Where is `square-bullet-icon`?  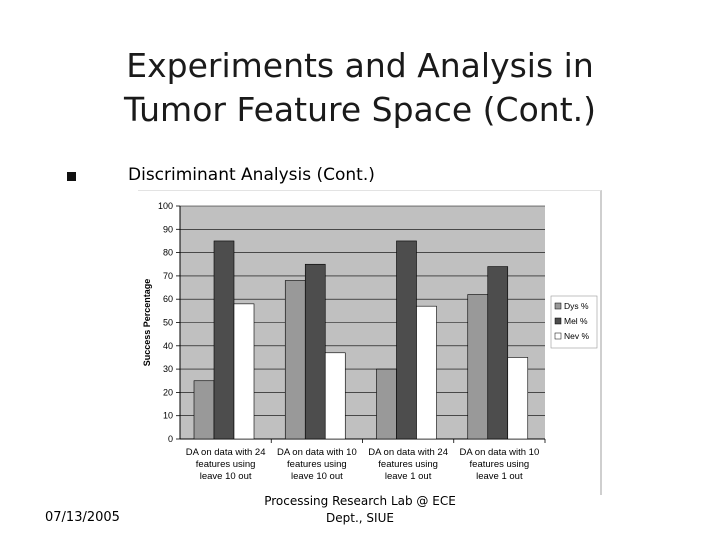
square-bullet-icon is located at coordinates (71, 176).